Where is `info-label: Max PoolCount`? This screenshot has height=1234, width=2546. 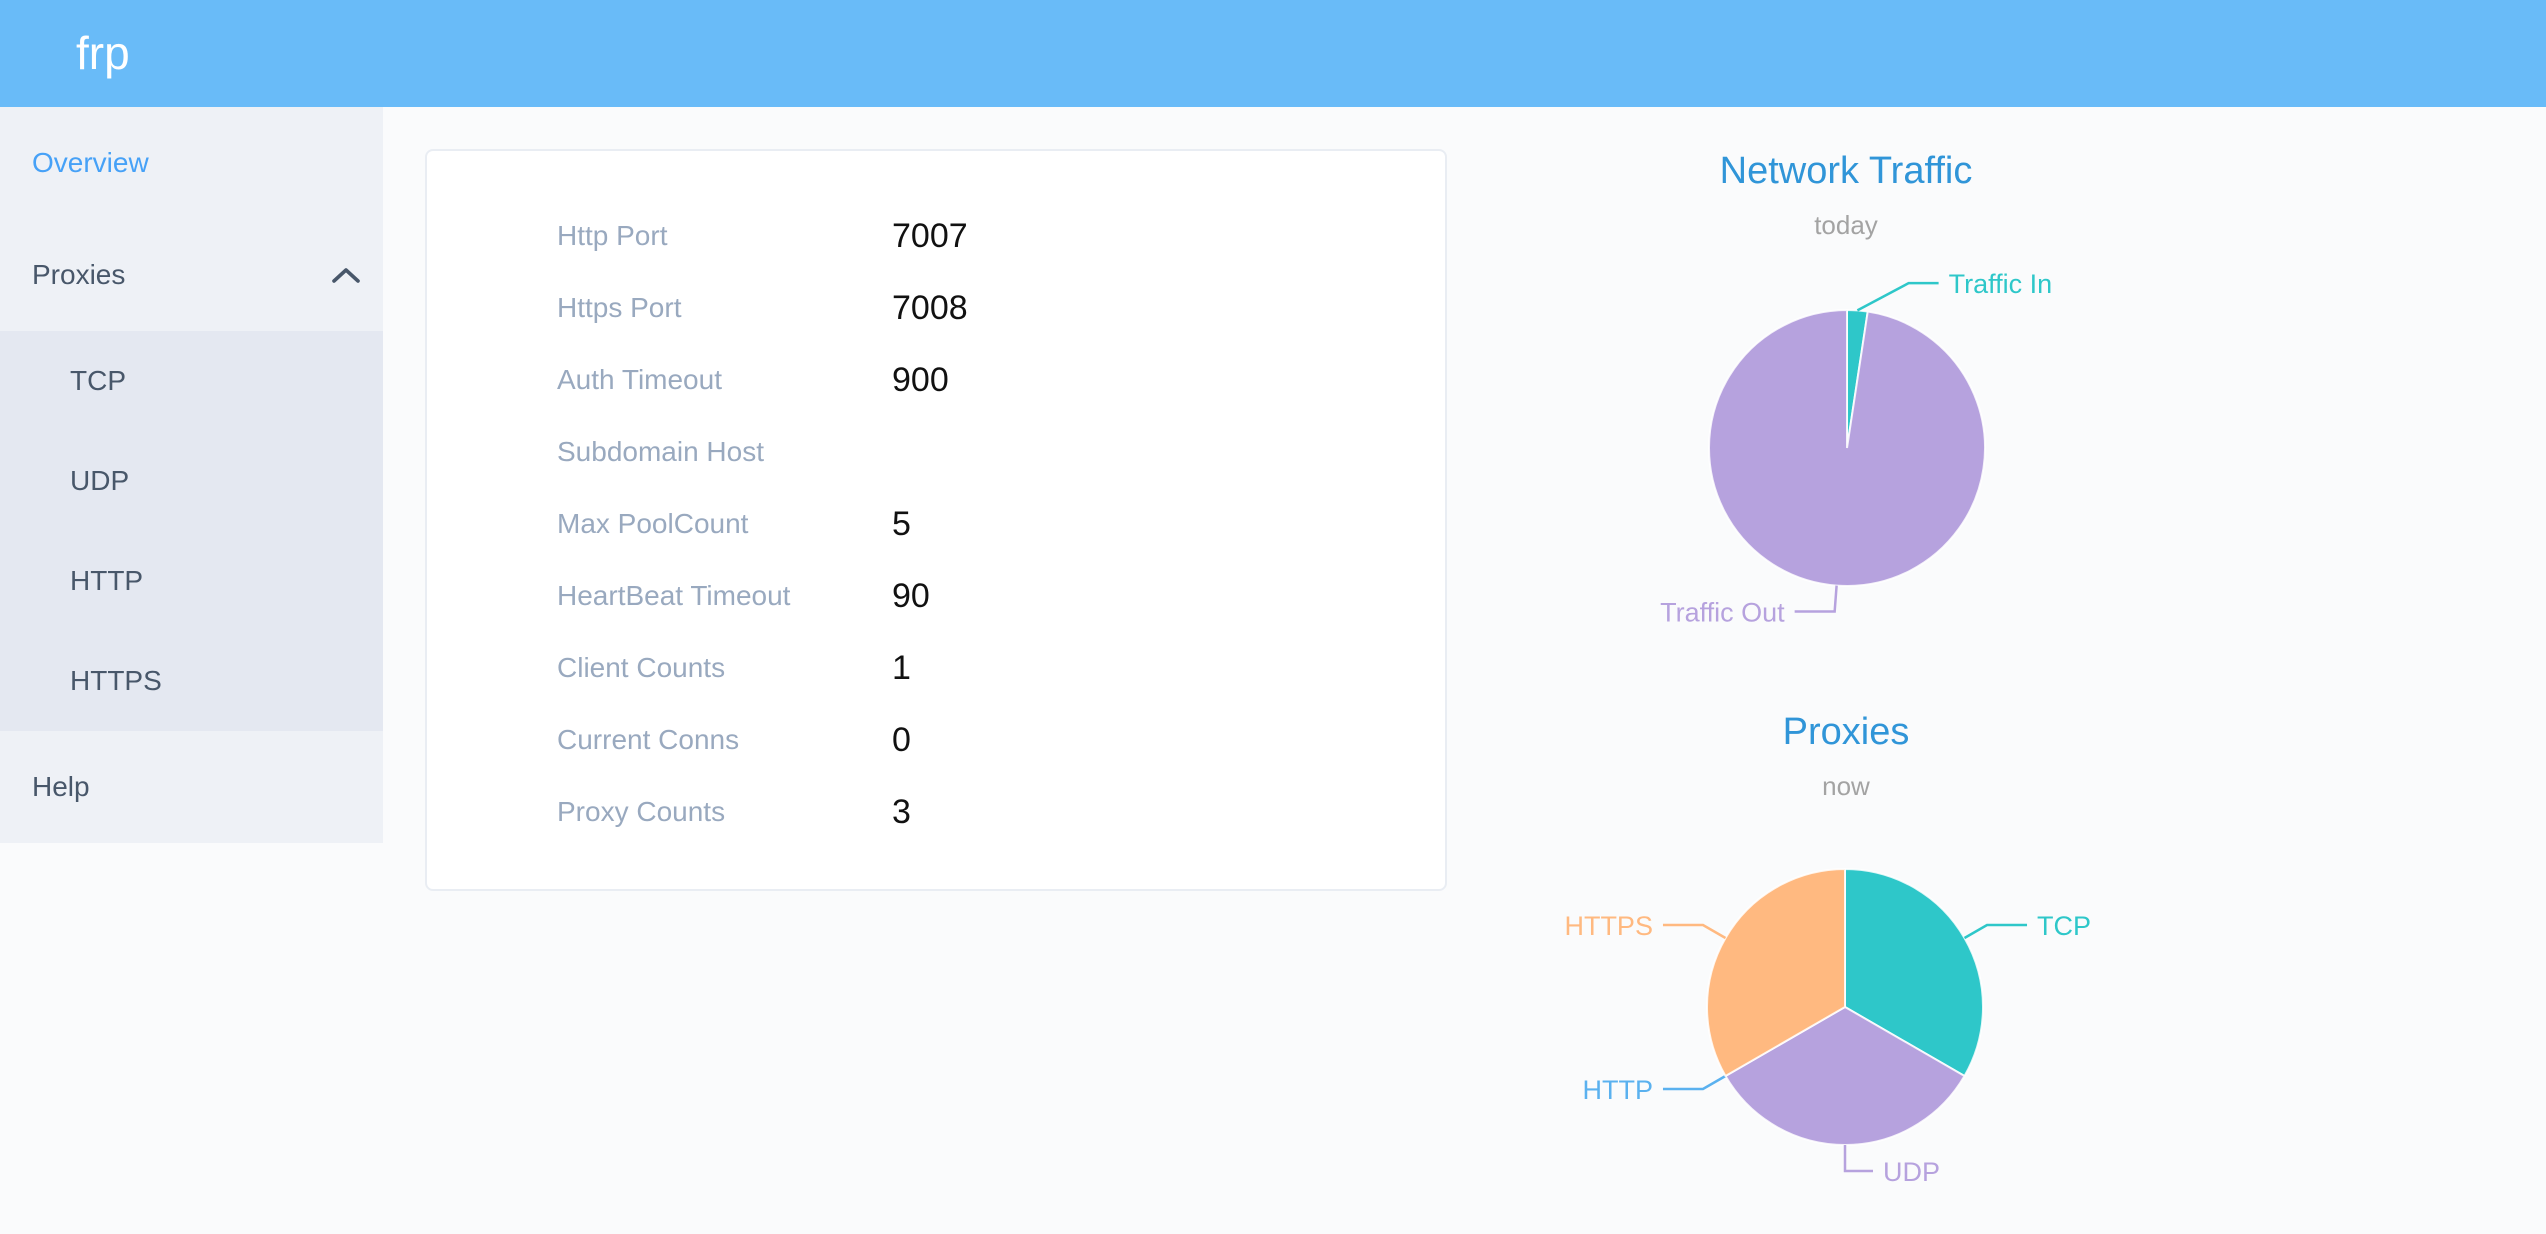 info-label: Max PoolCount is located at coordinates (653, 523).